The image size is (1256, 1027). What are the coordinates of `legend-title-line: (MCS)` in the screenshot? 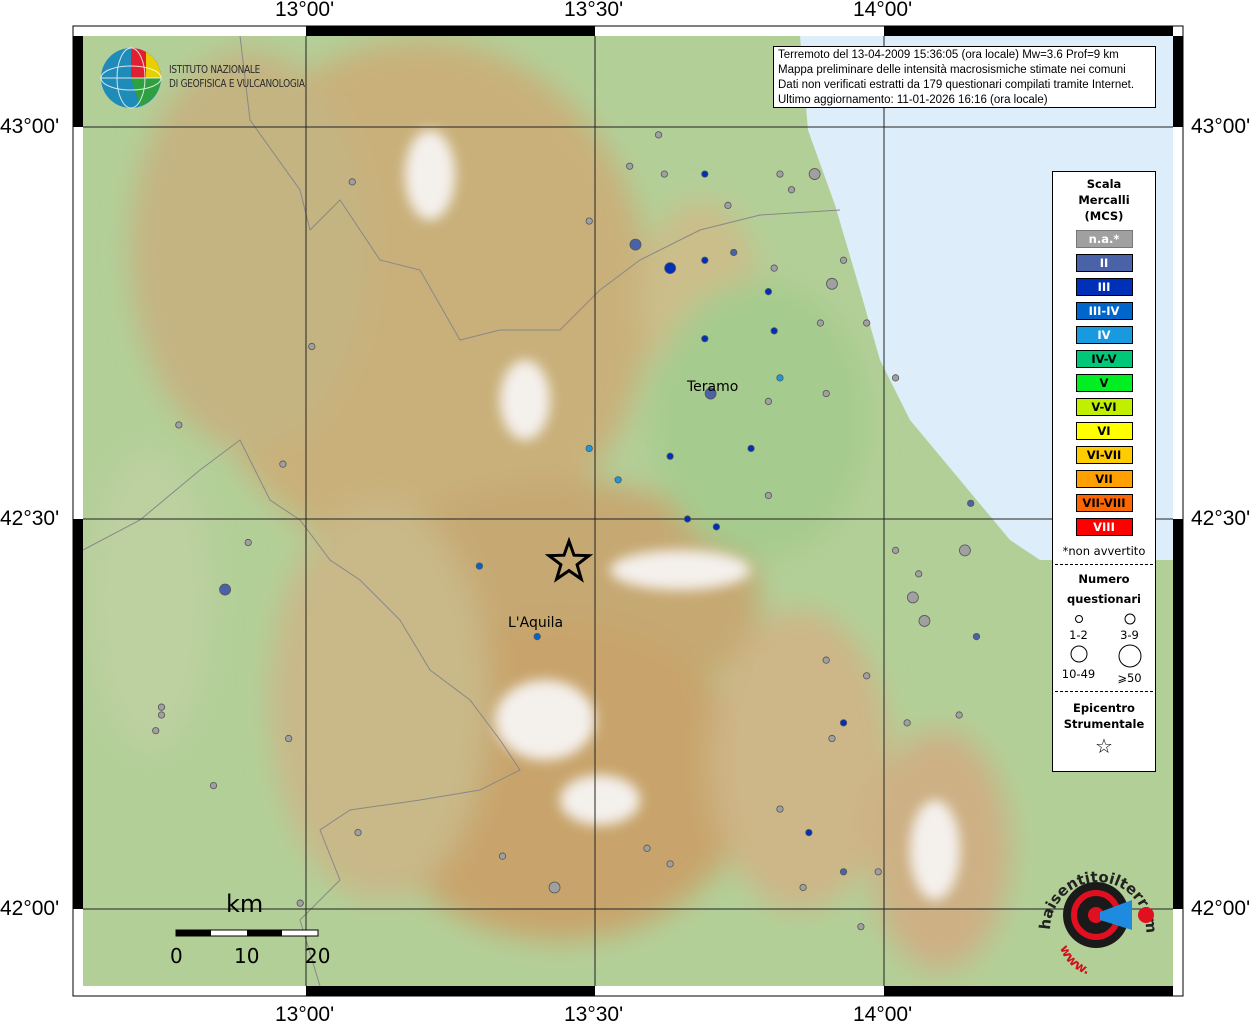 It's located at (1104, 216).